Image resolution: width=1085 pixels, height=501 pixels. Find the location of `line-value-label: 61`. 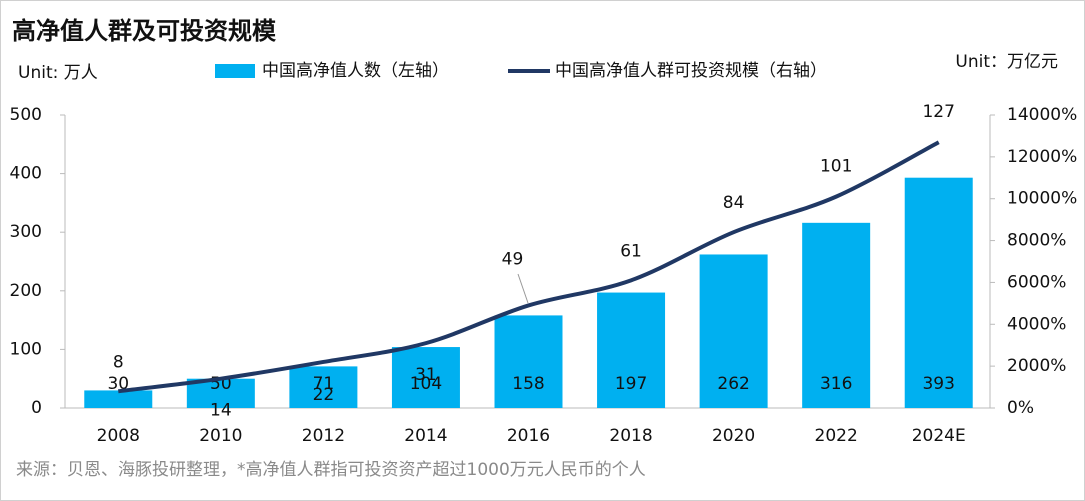

line-value-label: 61 is located at coordinates (631, 251).